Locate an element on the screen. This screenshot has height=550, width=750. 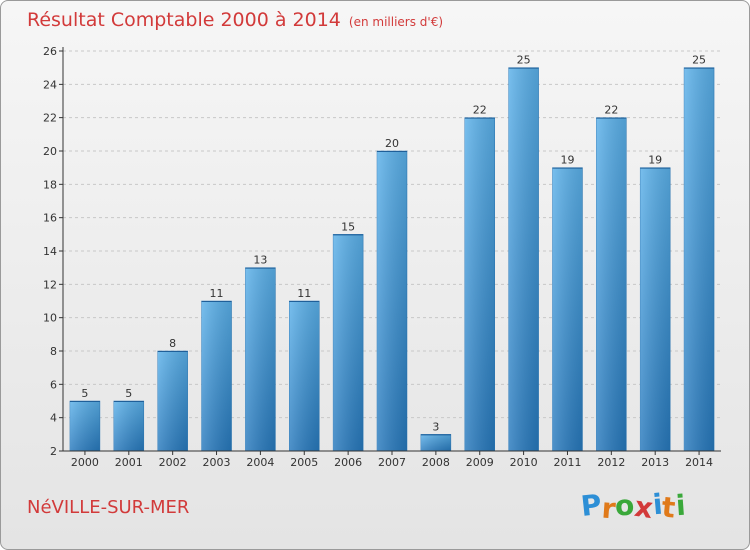
y-tick-label: 18 is located at coordinates (50, 184).